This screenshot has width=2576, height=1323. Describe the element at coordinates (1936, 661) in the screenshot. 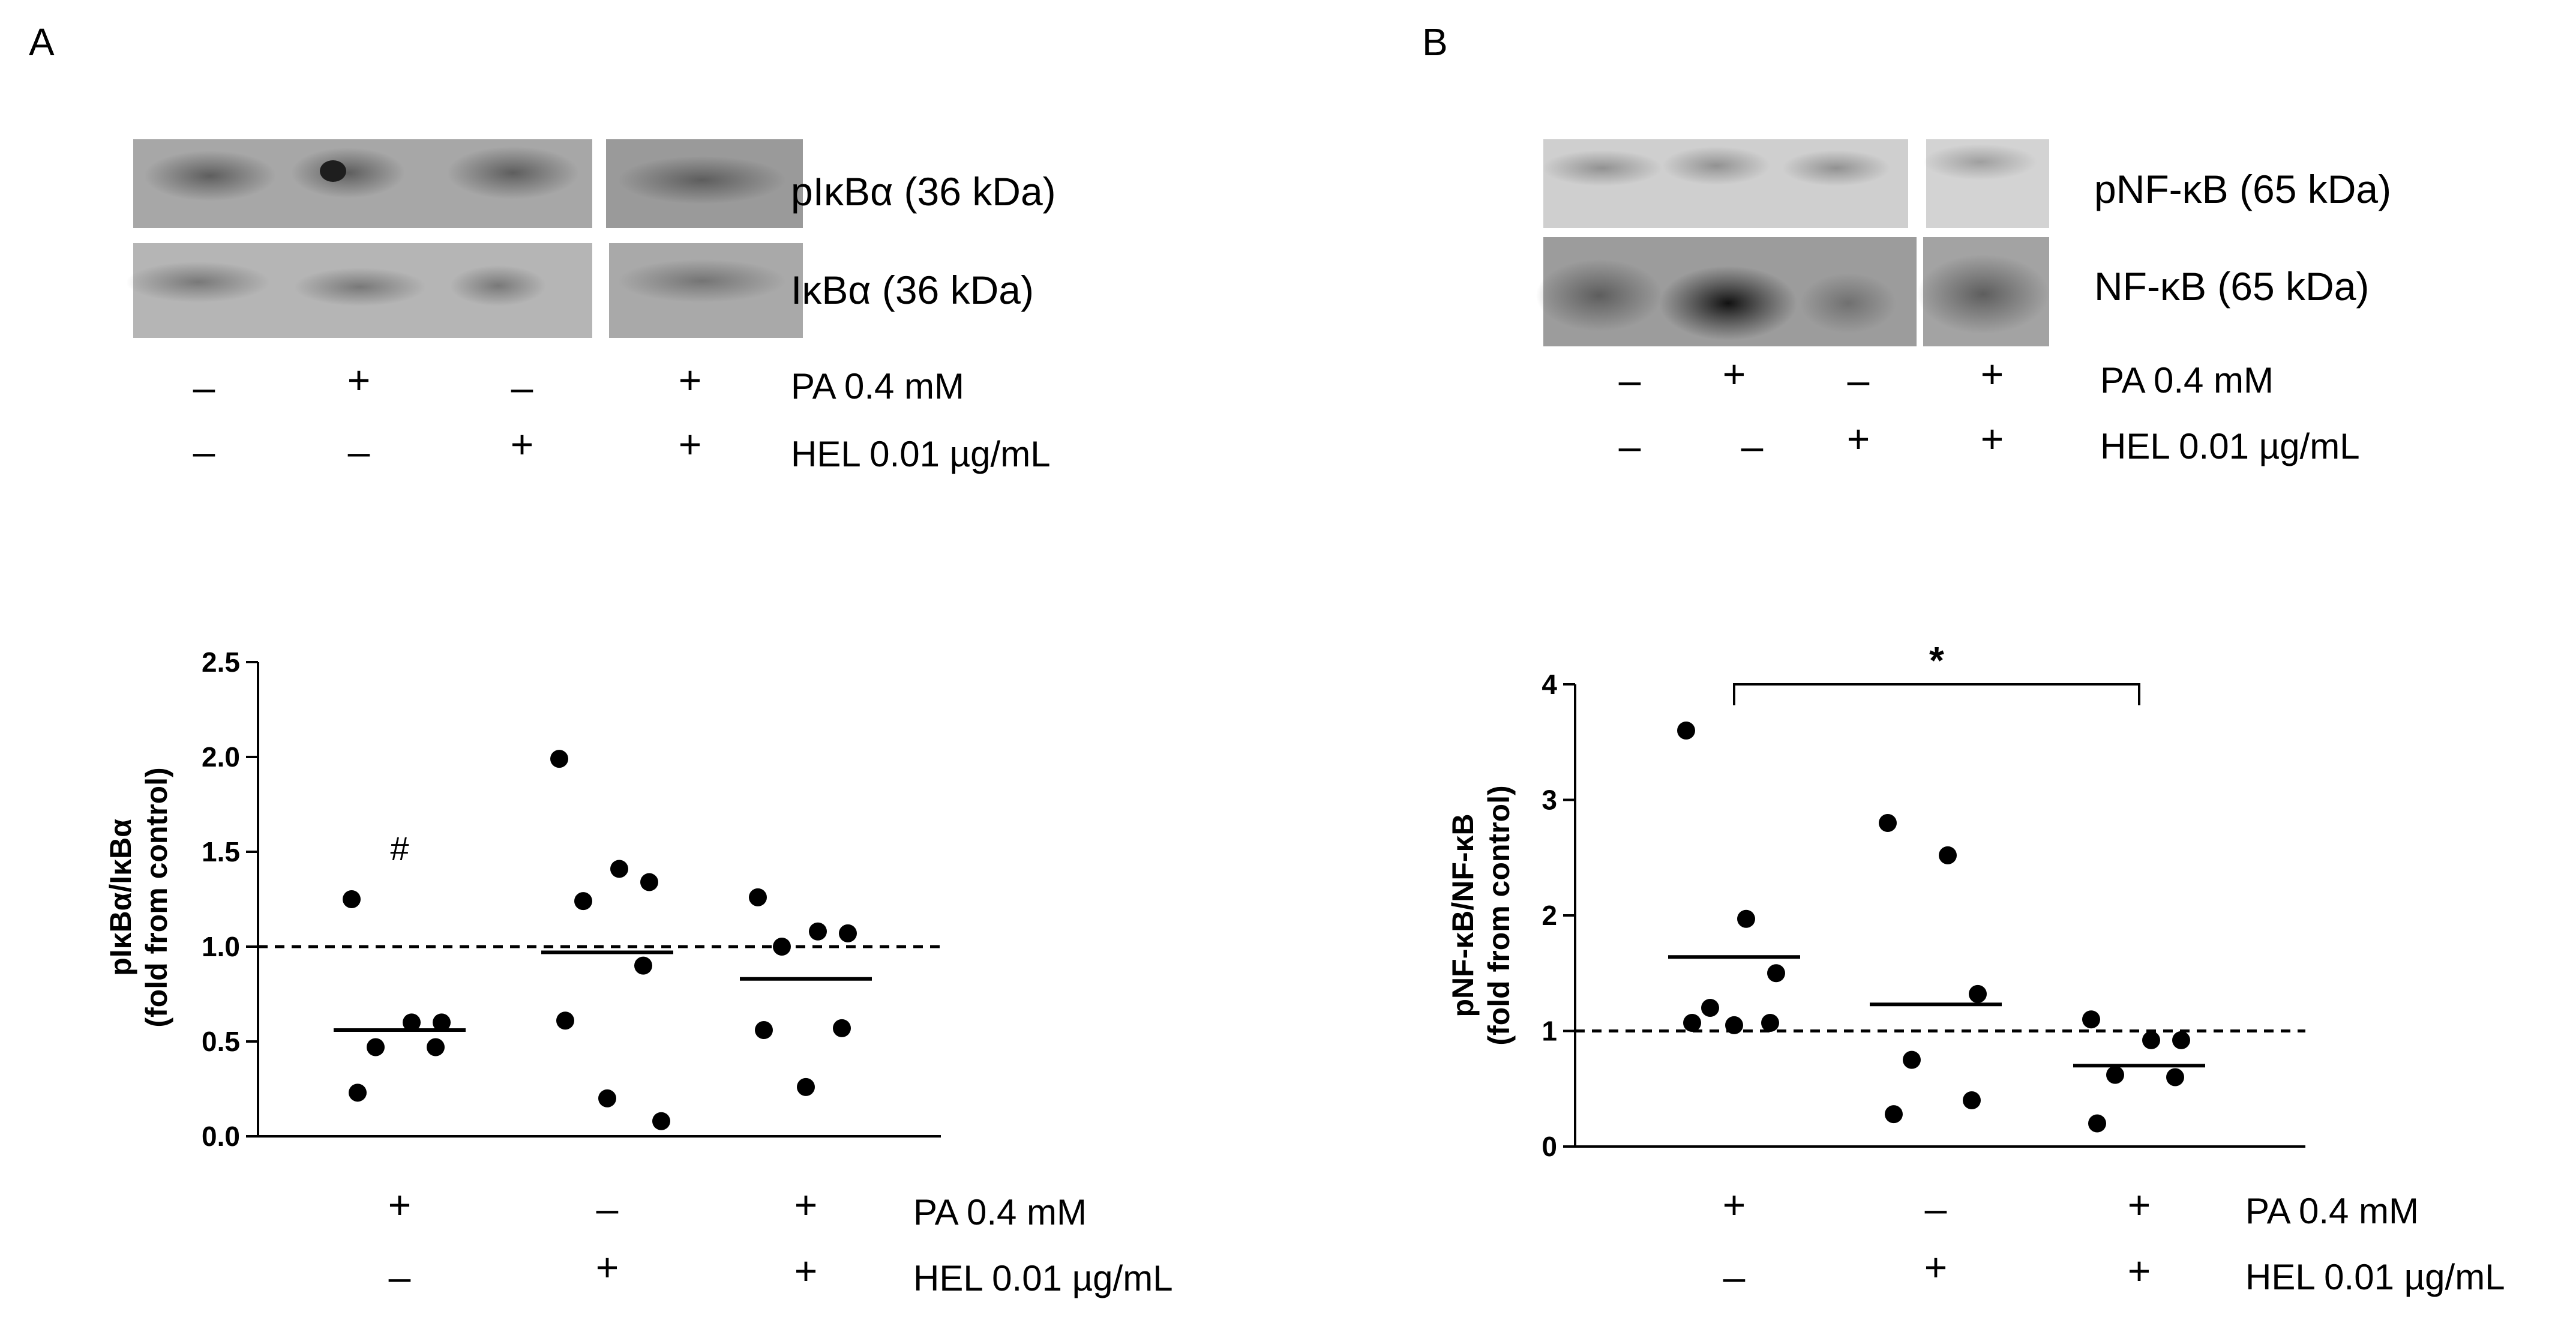

I see `significance-marker: *` at that location.